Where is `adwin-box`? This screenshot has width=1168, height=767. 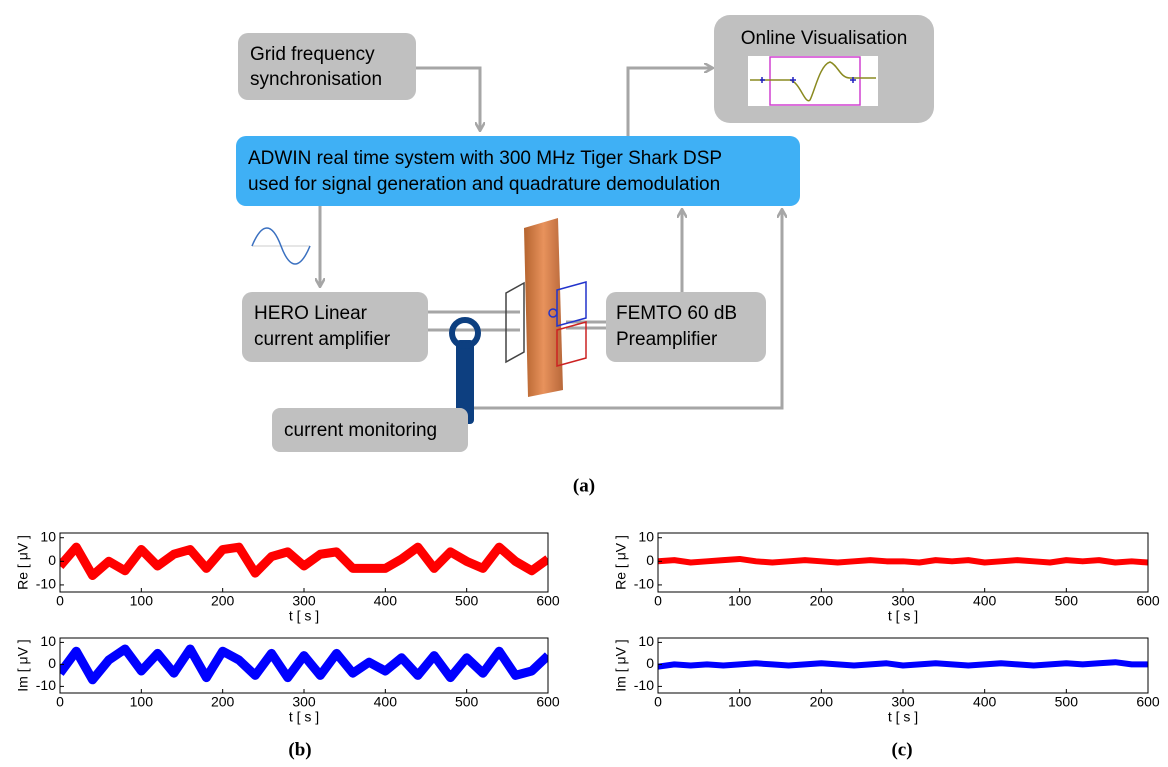 adwin-box is located at coordinates (518, 171).